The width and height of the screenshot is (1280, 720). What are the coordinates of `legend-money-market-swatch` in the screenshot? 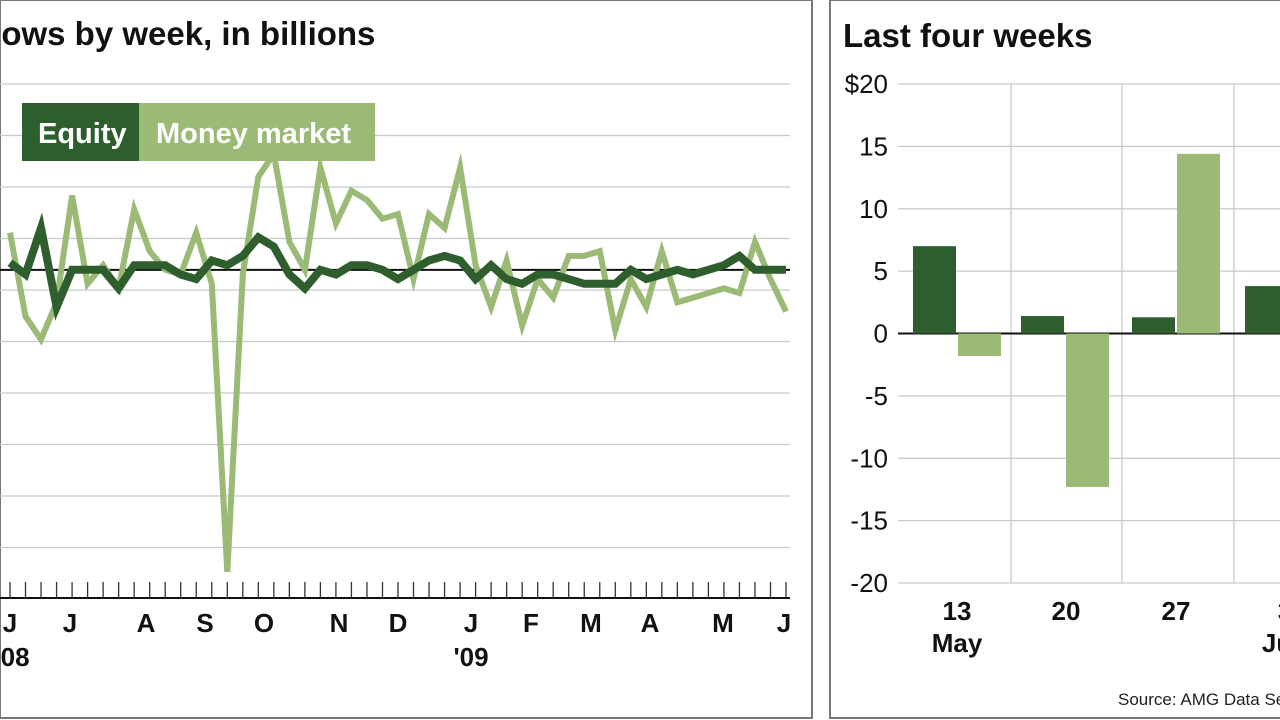 It's located at (257, 132).